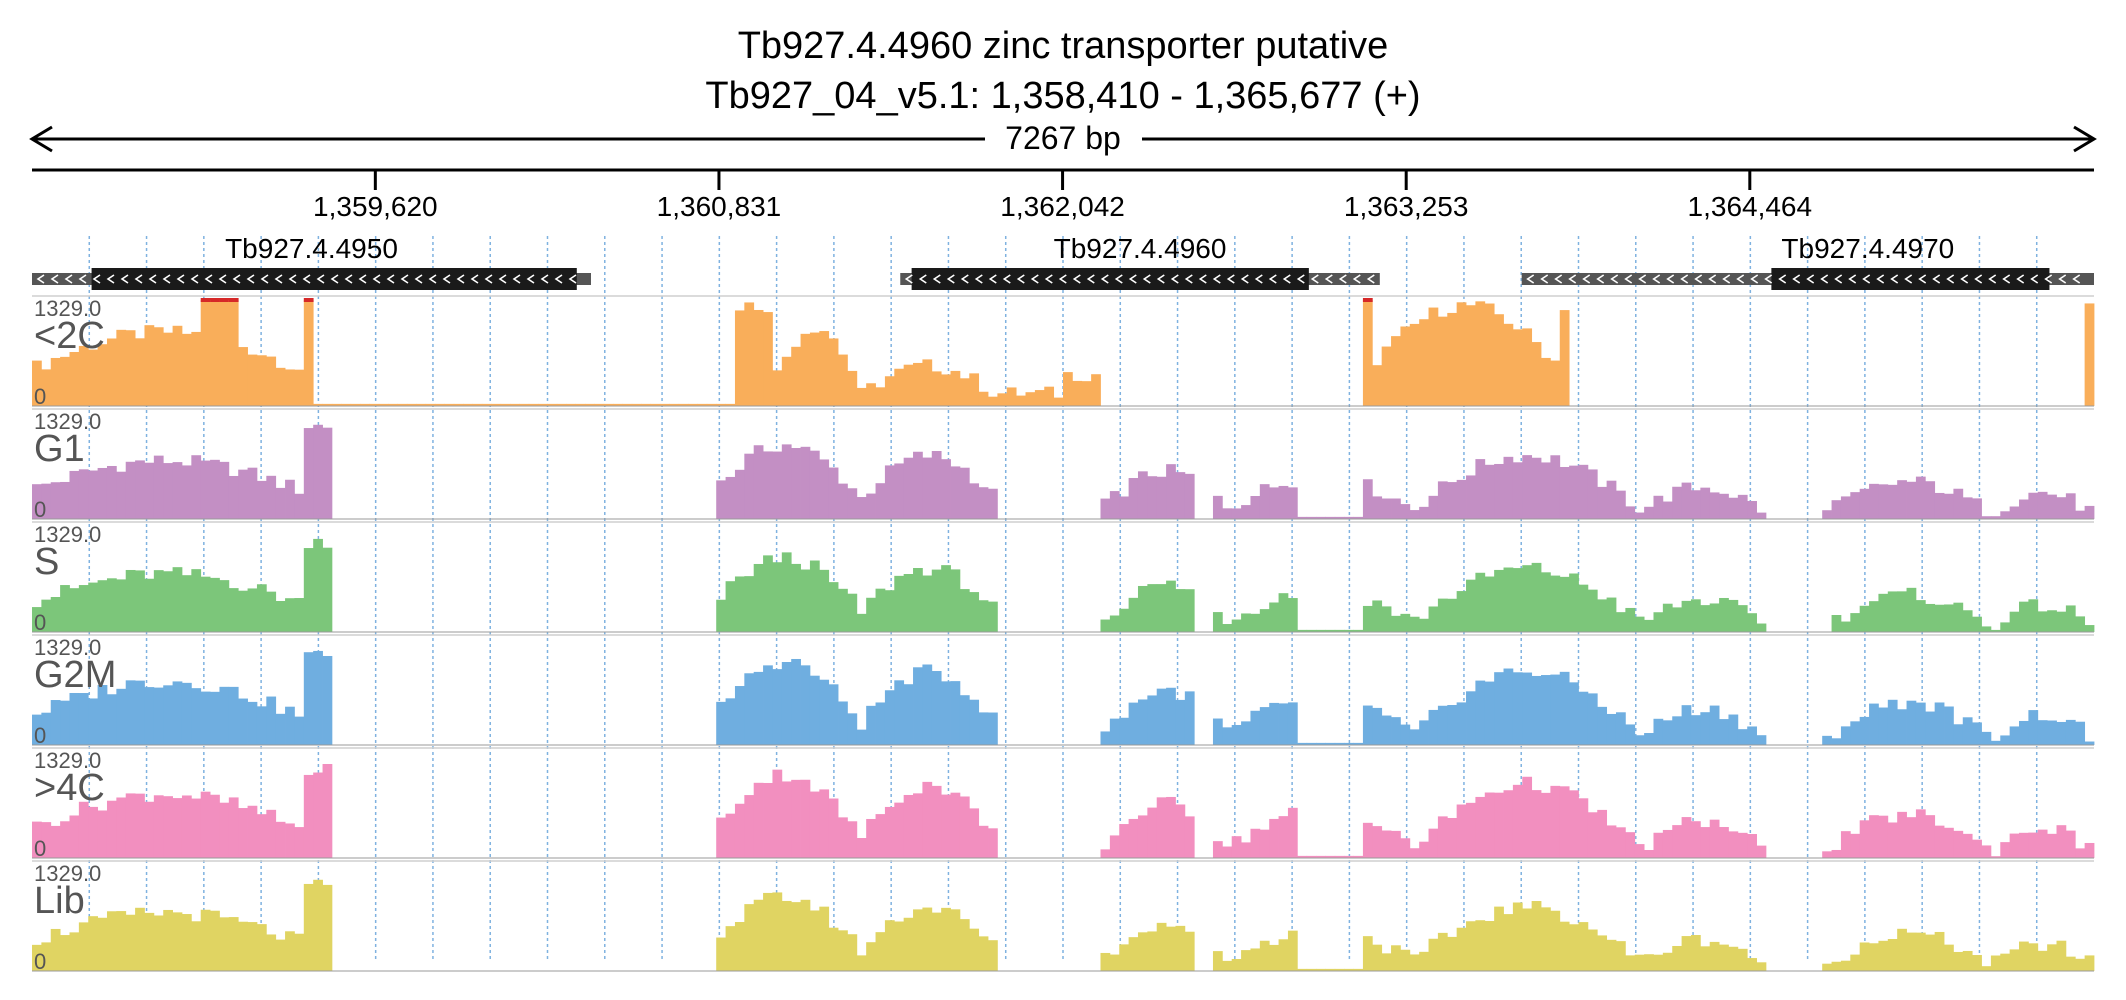  I want to click on track-min-label: 0, so click(40, 848).